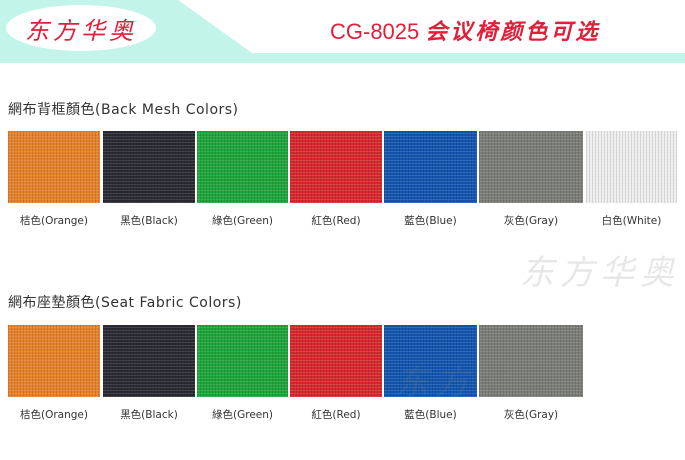 This screenshot has width=685, height=460. Describe the element at coordinates (125, 303) in the screenshot. I see `seat-fabric-heading: 網布座墊顏色(Seat Fabric Colors)` at that location.